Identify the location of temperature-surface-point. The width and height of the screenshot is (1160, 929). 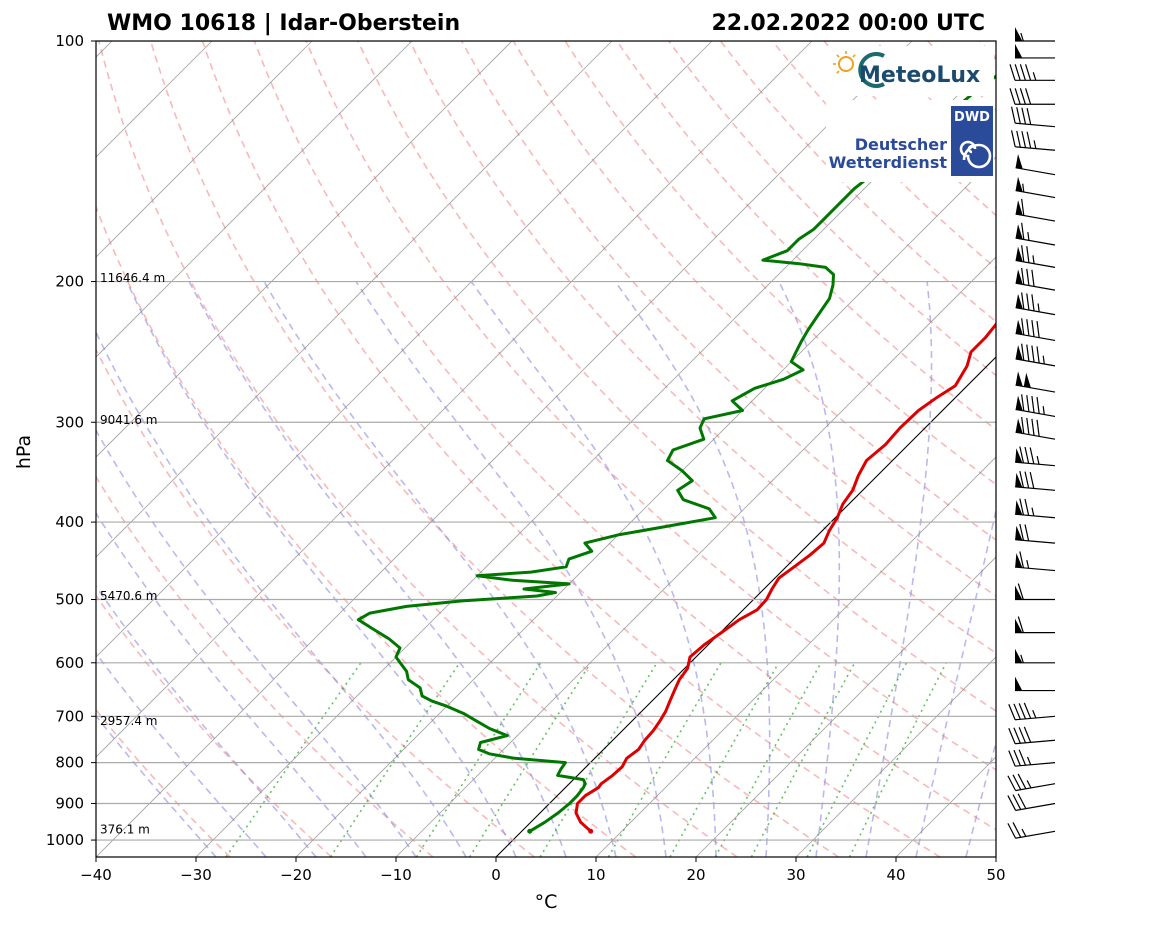
(590, 831).